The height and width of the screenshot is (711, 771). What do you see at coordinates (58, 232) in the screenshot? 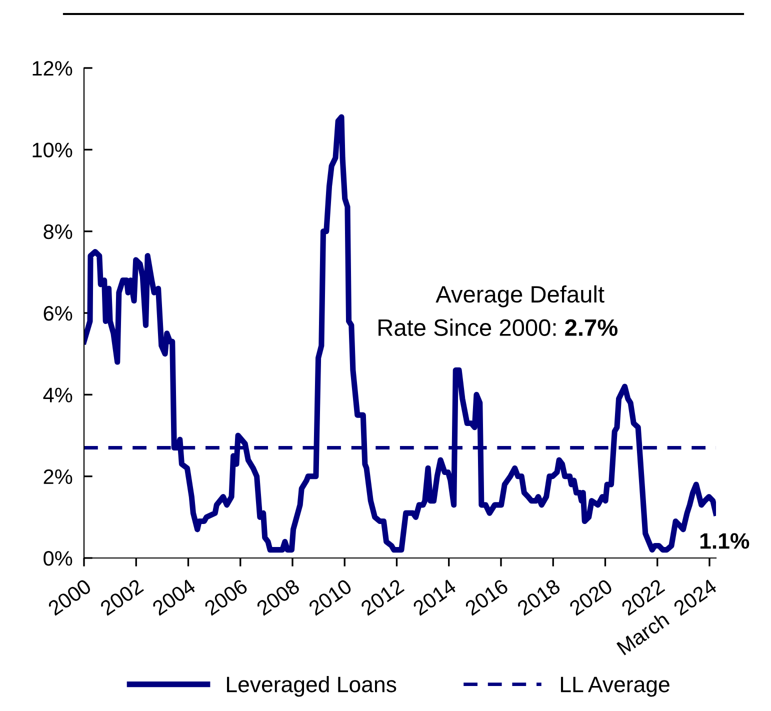
I see `y-tick-label: 8%` at bounding box center [58, 232].